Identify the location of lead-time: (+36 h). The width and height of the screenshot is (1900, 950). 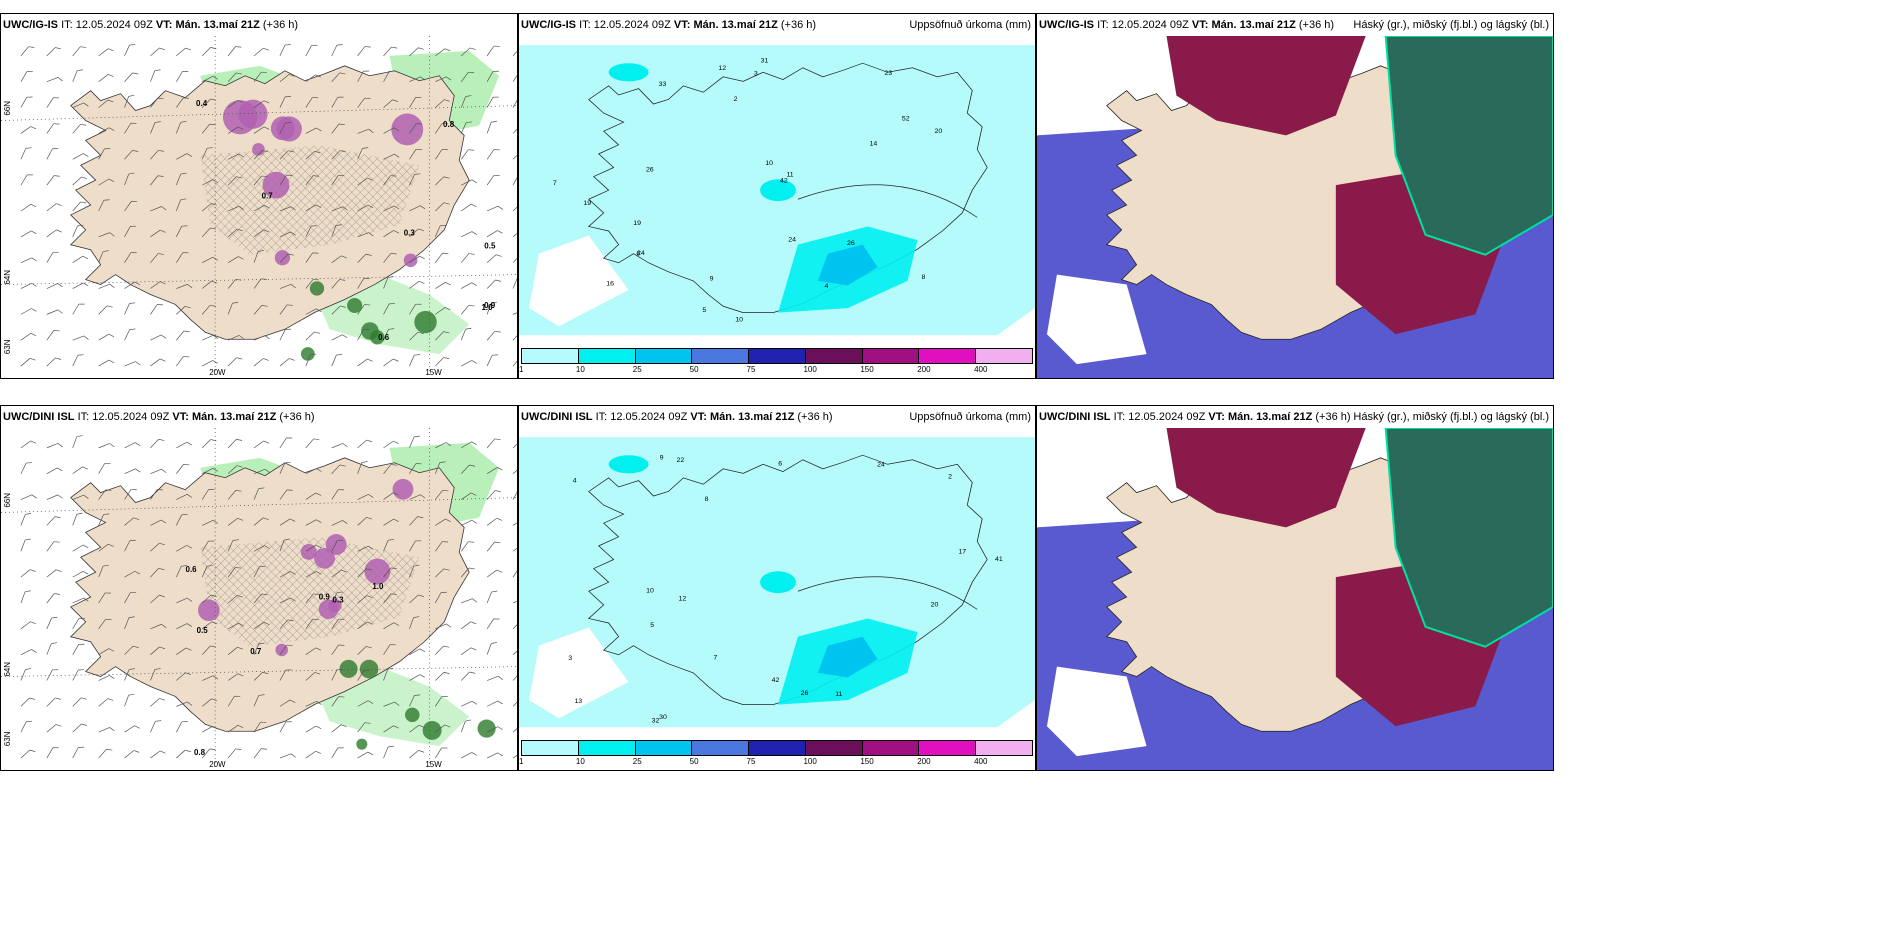
(1316, 25).